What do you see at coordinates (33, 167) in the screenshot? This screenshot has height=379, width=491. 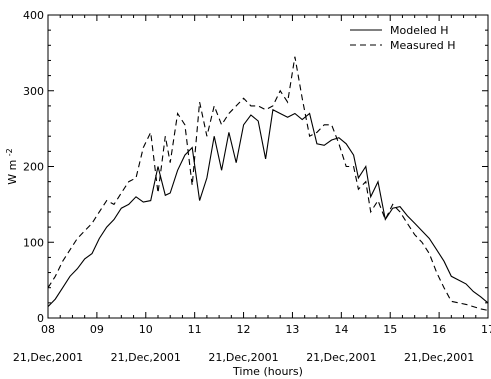 I see `y-tick-label: 200` at bounding box center [33, 167].